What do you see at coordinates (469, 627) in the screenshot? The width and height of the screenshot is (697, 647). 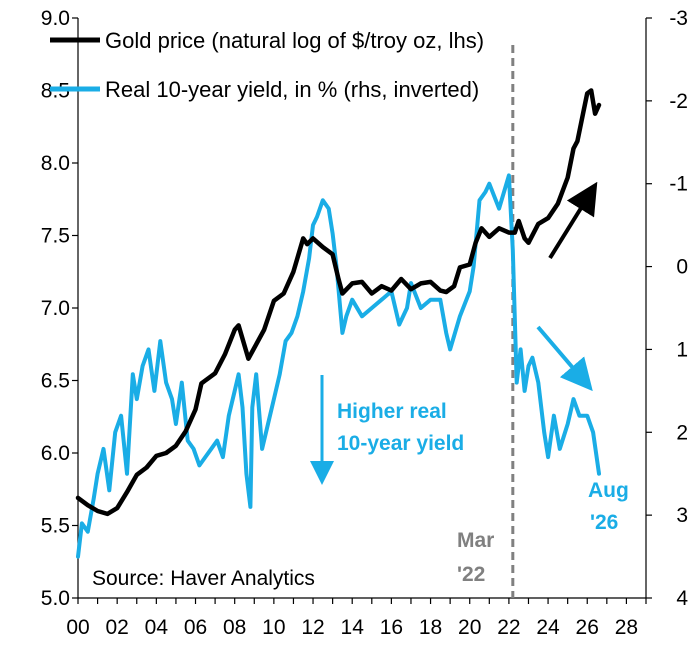 I see `x-tick-label: 20` at bounding box center [469, 627].